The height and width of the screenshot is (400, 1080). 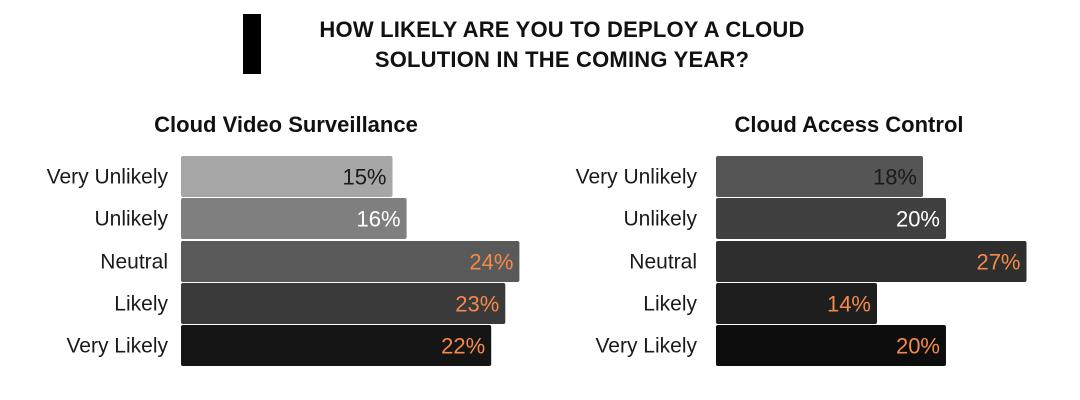 I want to click on value-label-likely: 14%, so click(x=849, y=304).